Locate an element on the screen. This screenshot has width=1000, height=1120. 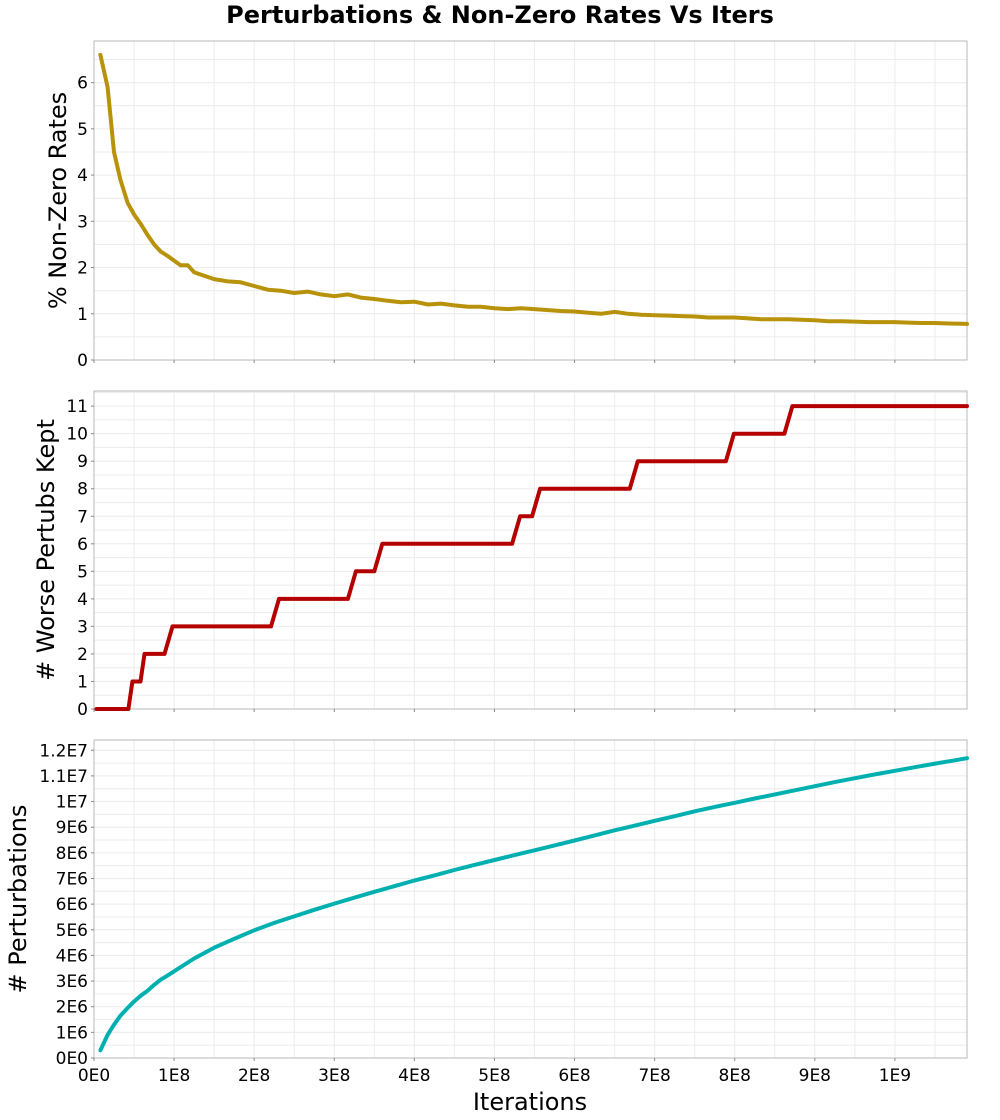
y-tick-label: 2E6 is located at coordinates (72, 1008).